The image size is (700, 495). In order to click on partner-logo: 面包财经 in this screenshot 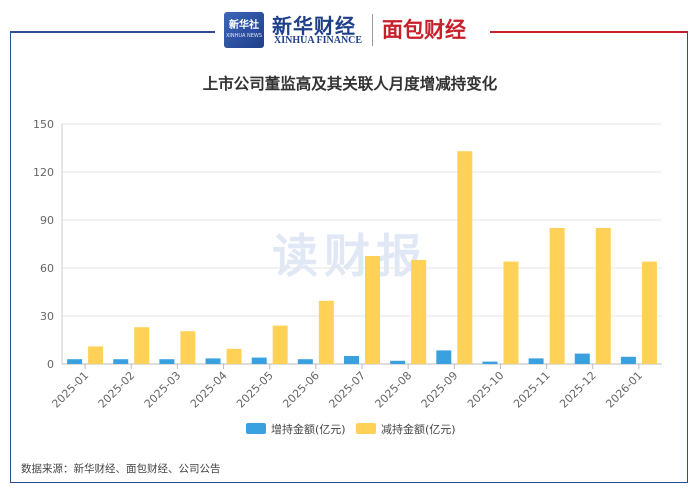, I will do `click(424, 30)`.